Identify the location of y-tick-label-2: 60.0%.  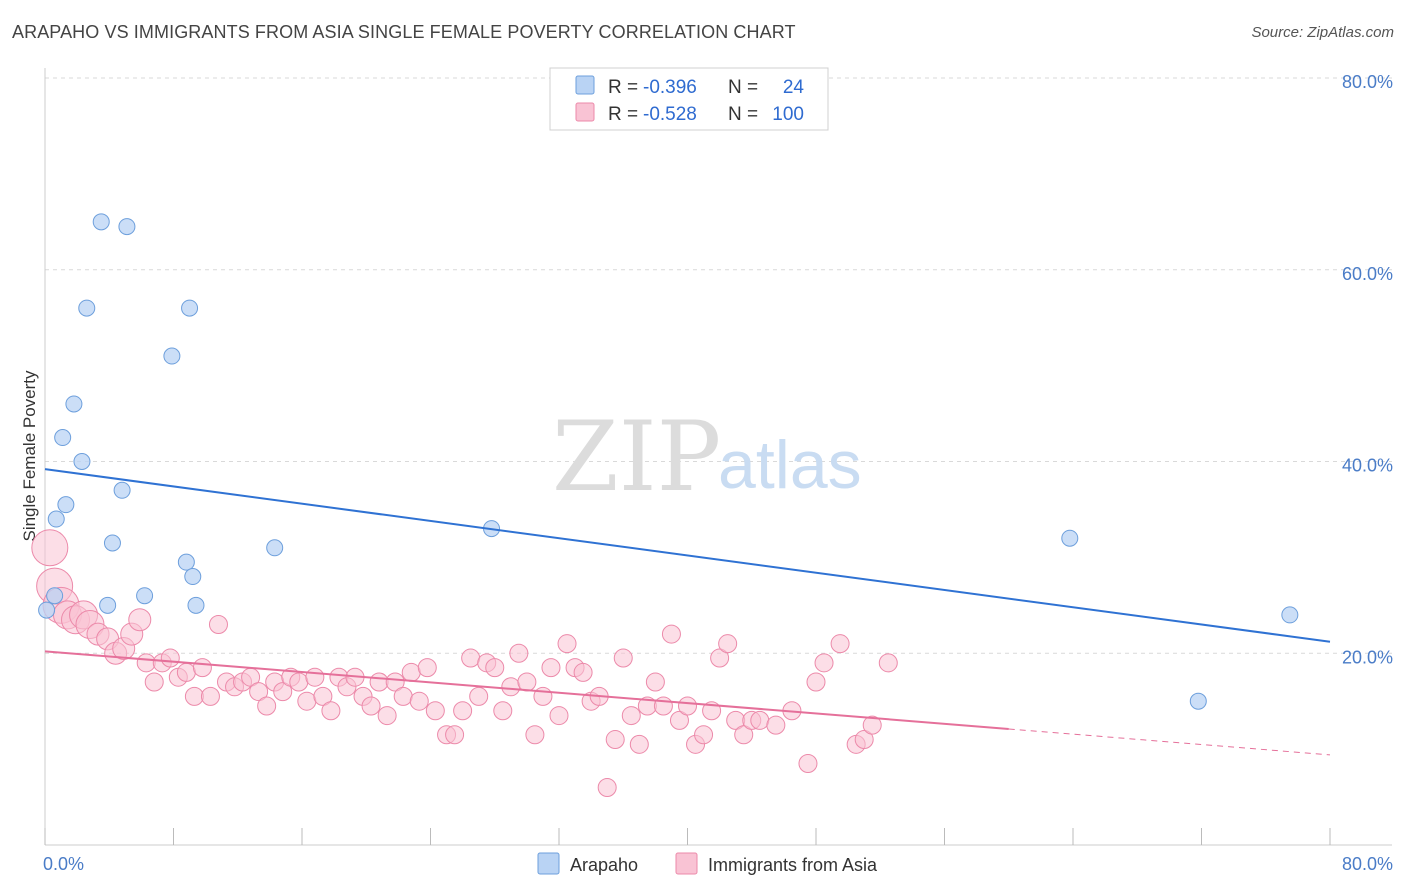
(1367, 274).